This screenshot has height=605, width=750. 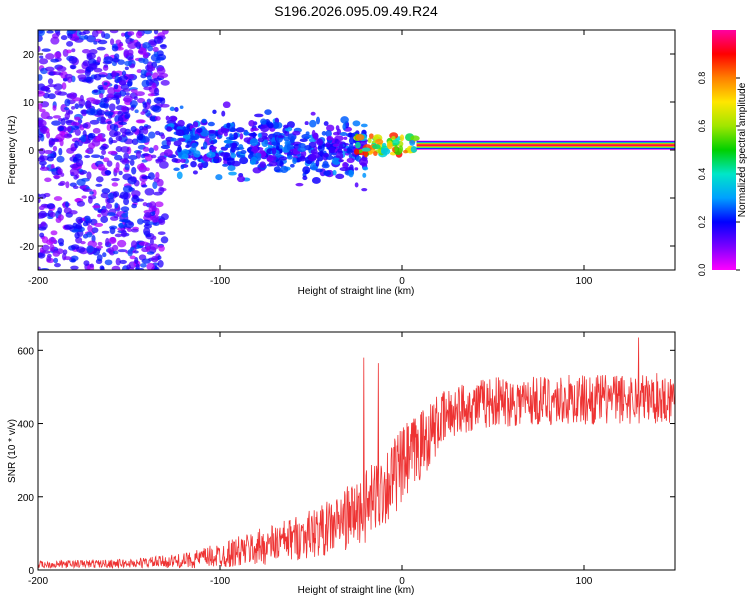 I want to click on y-tick-label: 200, so click(x=25, y=498).